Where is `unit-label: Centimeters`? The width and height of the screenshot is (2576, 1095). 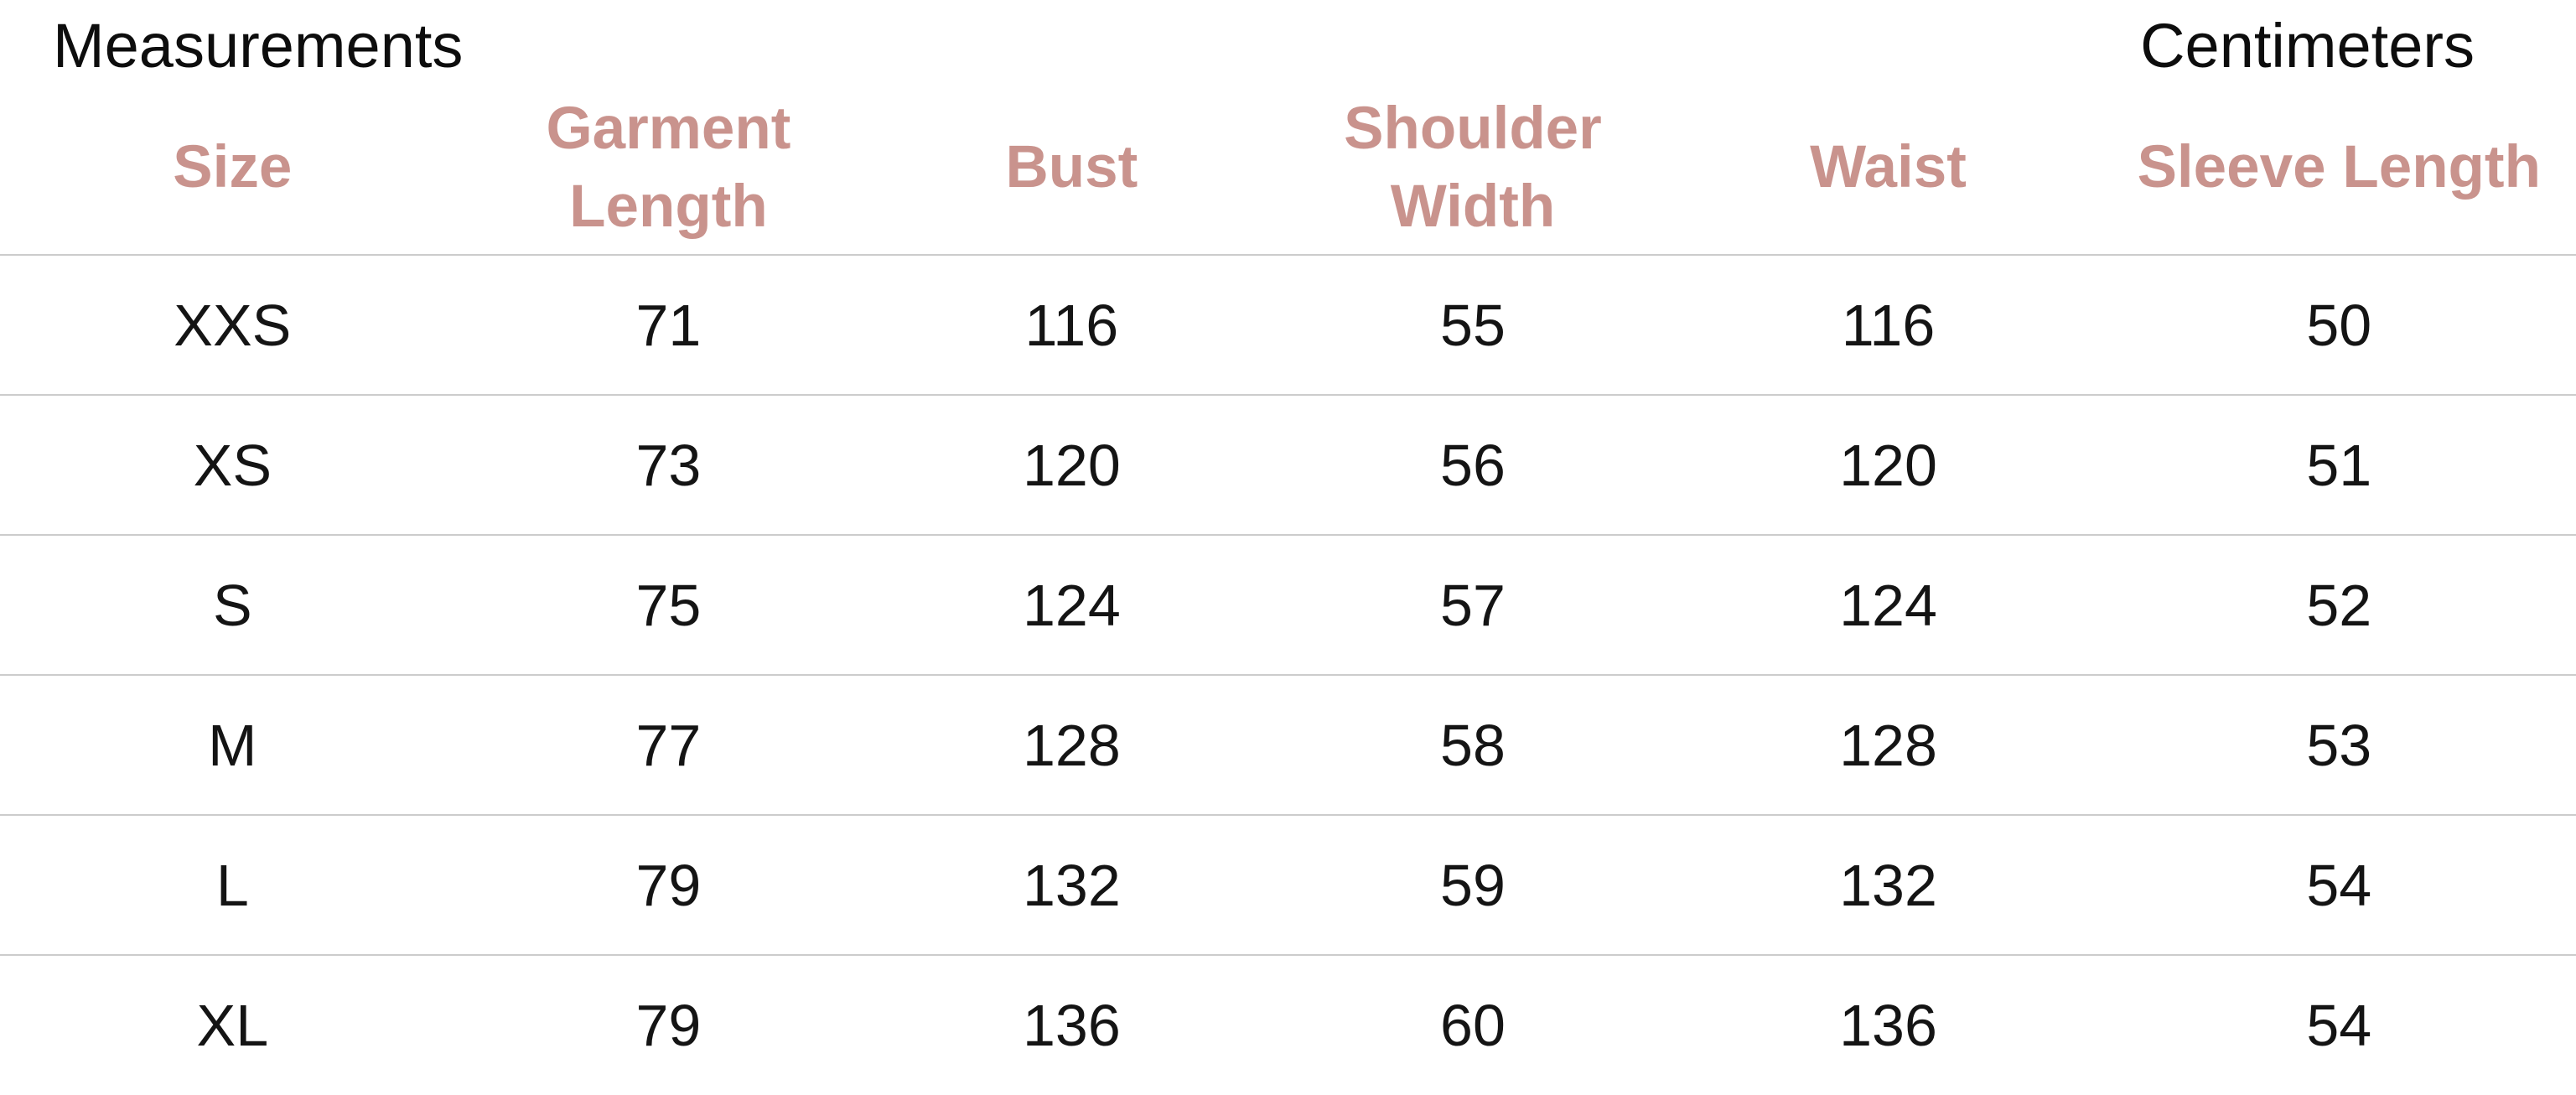
unit-label: Centimeters is located at coordinates (2307, 45).